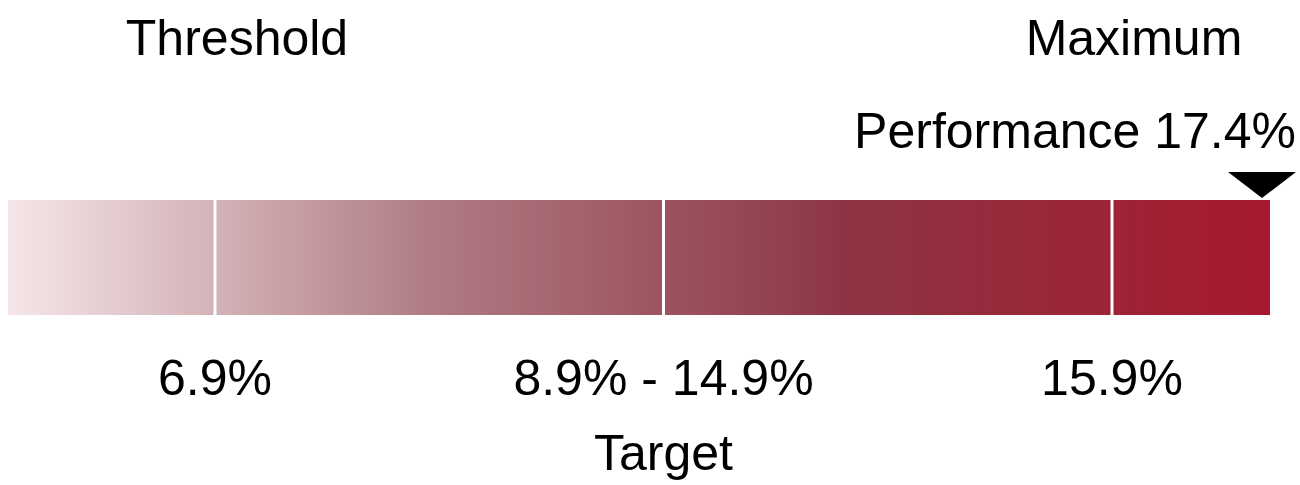  What do you see at coordinates (664, 453) in the screenshot?
I see `category-label: Target` at bounding box center [664, 453].